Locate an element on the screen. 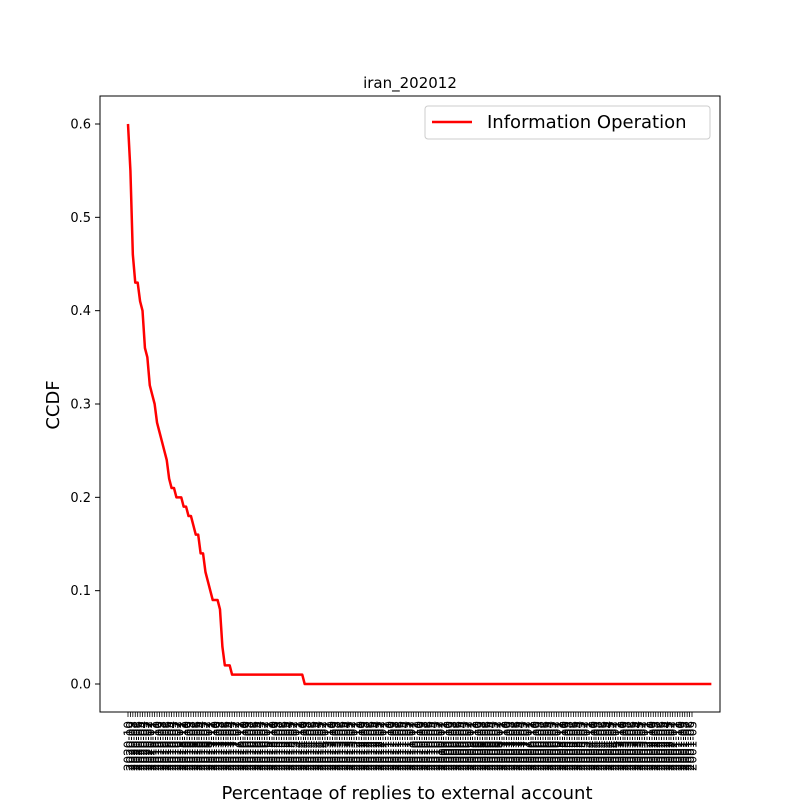 The image size is (800, 800). x-tick-label: 2012-08 is located at coordinates (366, 746).